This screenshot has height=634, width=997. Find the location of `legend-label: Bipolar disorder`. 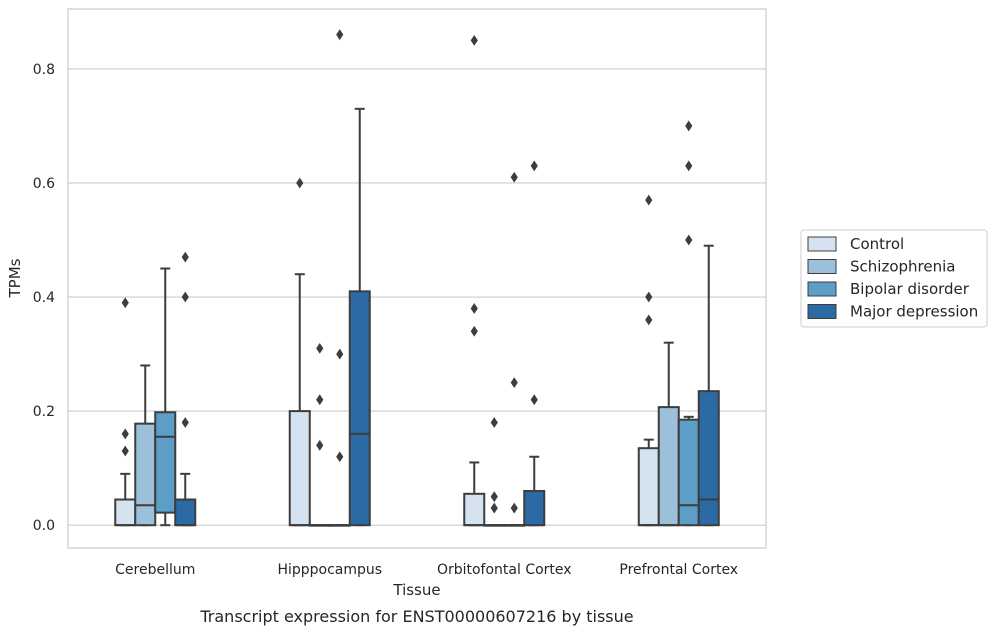

legend-label: Bipolar disorder is located at coordinates (910, 289).